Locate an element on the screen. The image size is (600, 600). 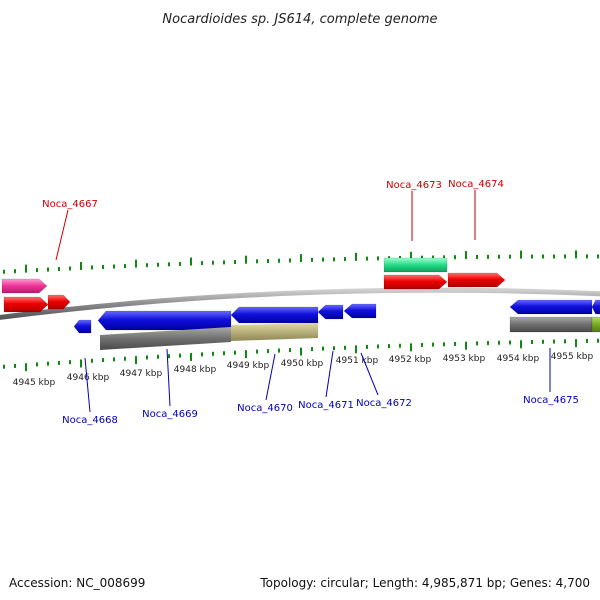
kbp-label: 4946 kbp is located at coordinates (88, 378).